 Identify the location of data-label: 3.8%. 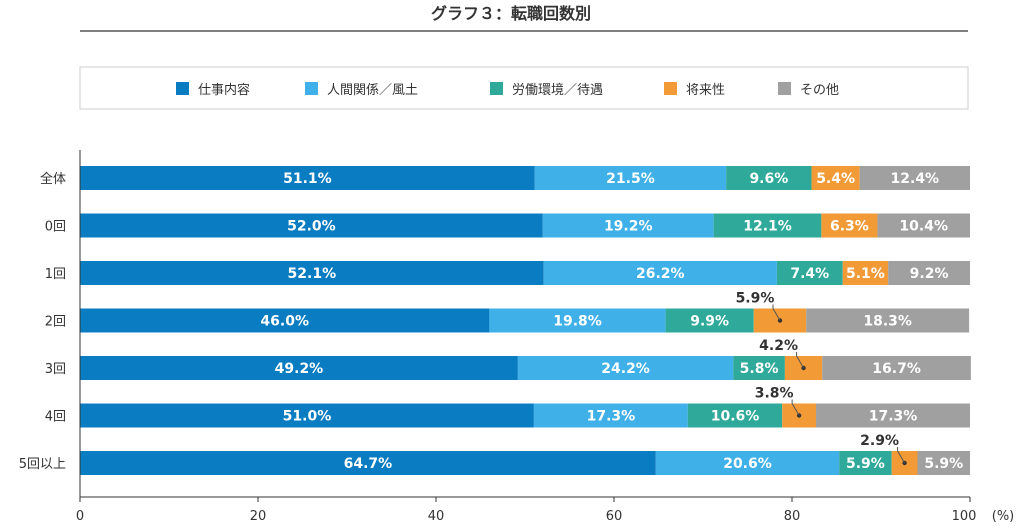
(774, 394).